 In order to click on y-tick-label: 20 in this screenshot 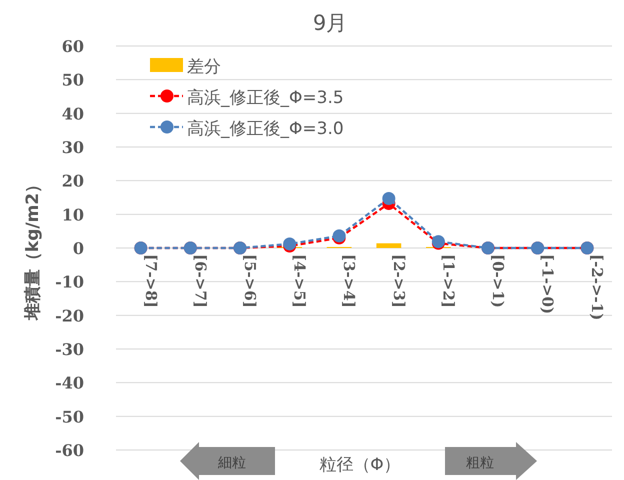, I will do `click(73, 181)`.